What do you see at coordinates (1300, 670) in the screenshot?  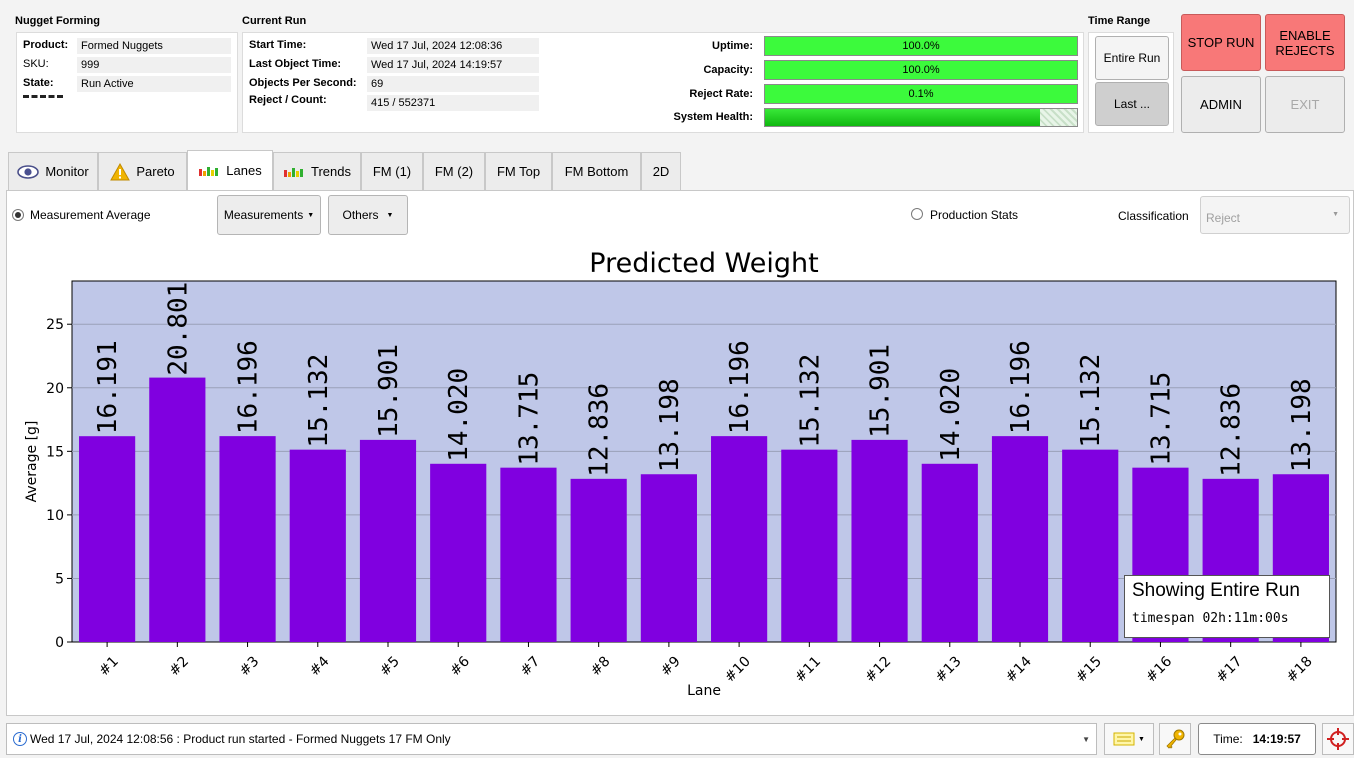 I see `x-tick-label: #18` at bounding box center [1300, 670].